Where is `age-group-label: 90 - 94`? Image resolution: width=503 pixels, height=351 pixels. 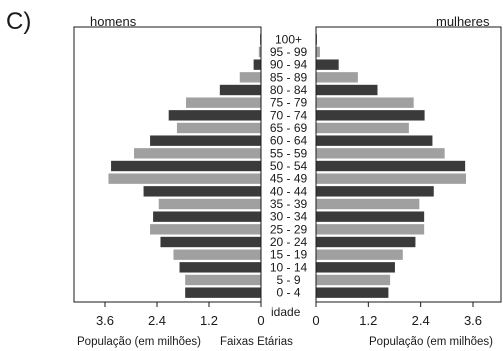
age-group-label: 90 - 94 is located at coordinates (289, 65).